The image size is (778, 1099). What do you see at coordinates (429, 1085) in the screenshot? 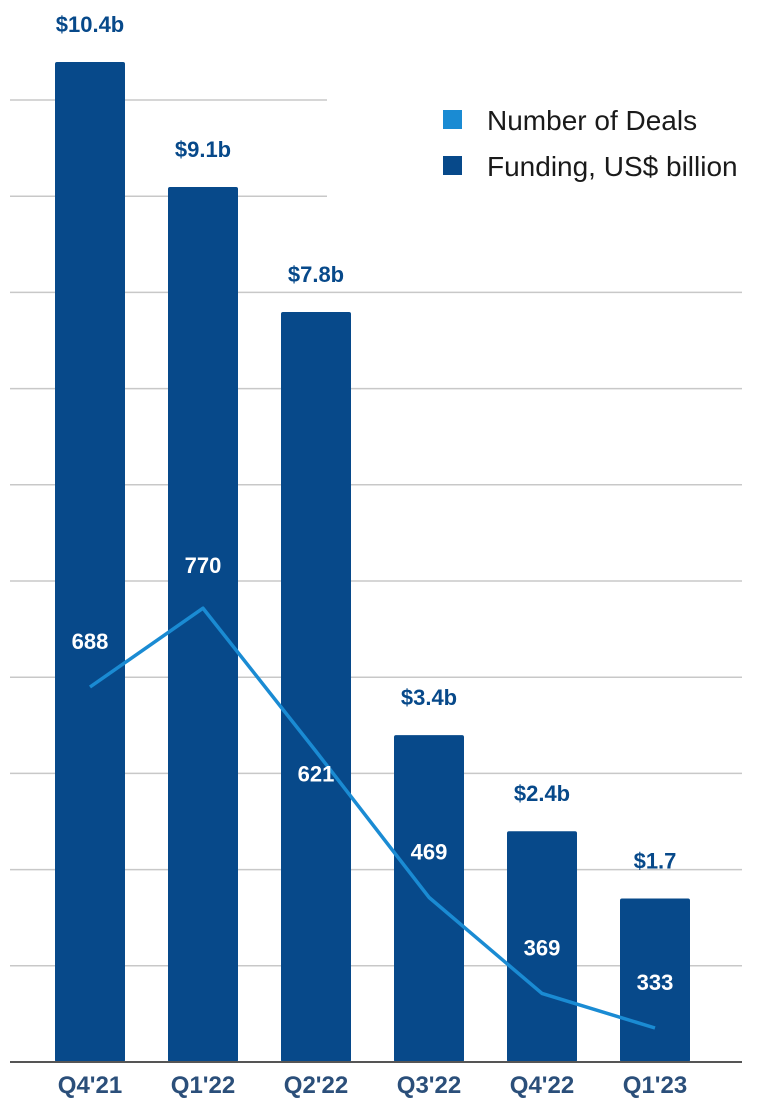
I see `x-tick-label: Q3'22` at bounding box center [429, 1085].